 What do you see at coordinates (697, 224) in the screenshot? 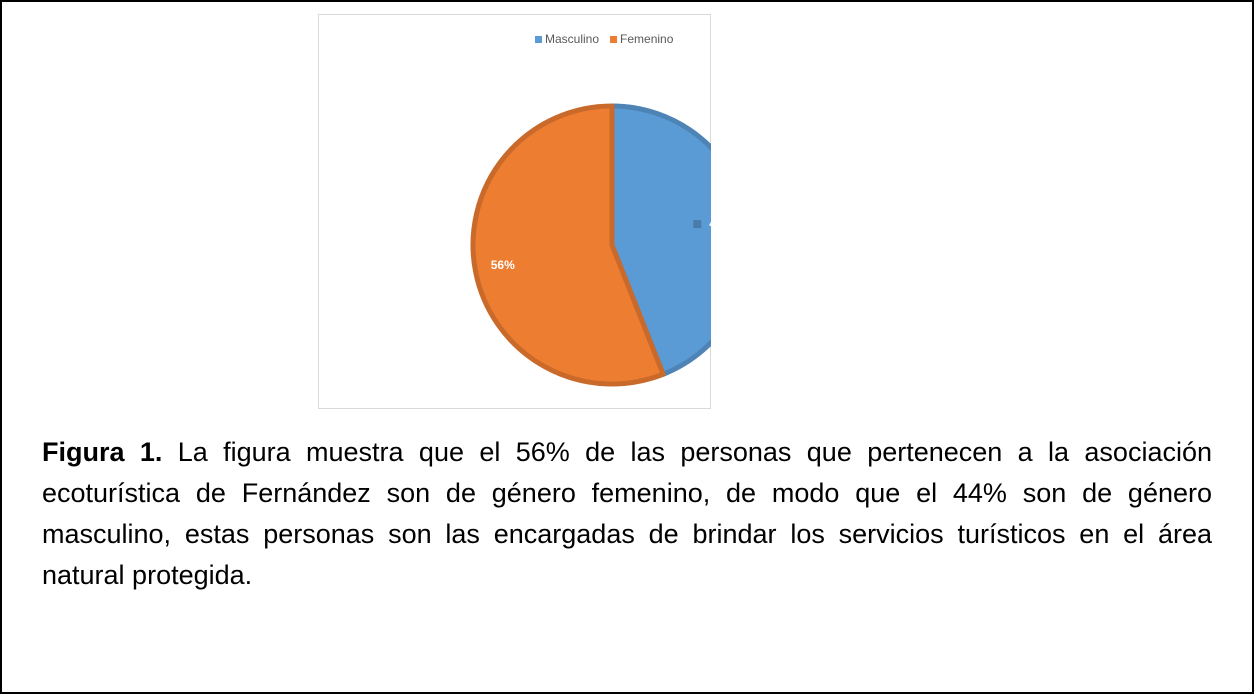
I see `label-key` at bounding box center [697, 224].